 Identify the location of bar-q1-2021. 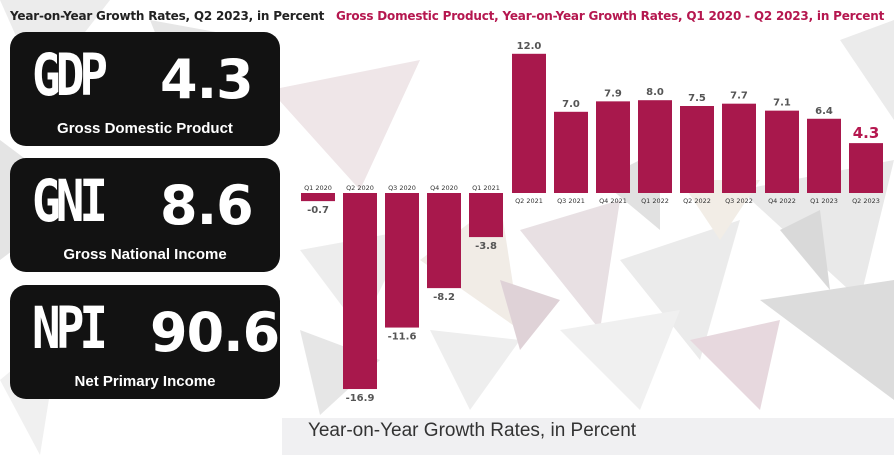
(486, 215).